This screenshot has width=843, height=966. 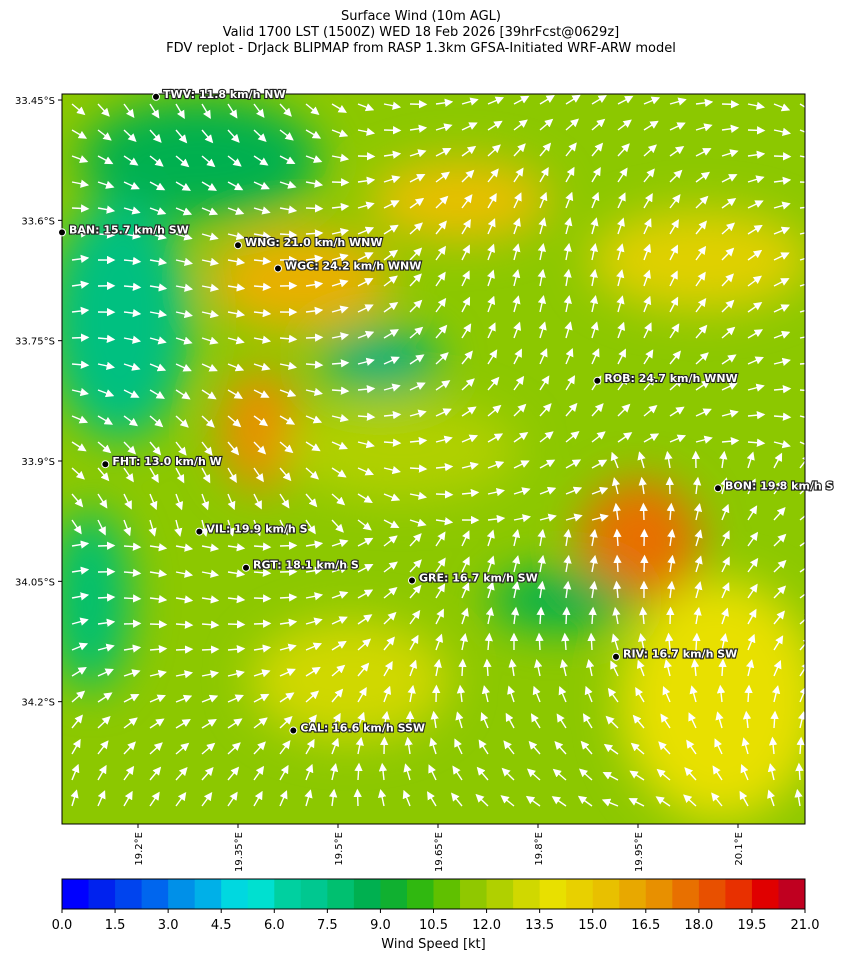 What do you see at coordinates (224, 94) in the screenshot?
I see `station-label: TWV: 11.8 km/h NW` at bounding box center [224, 94].